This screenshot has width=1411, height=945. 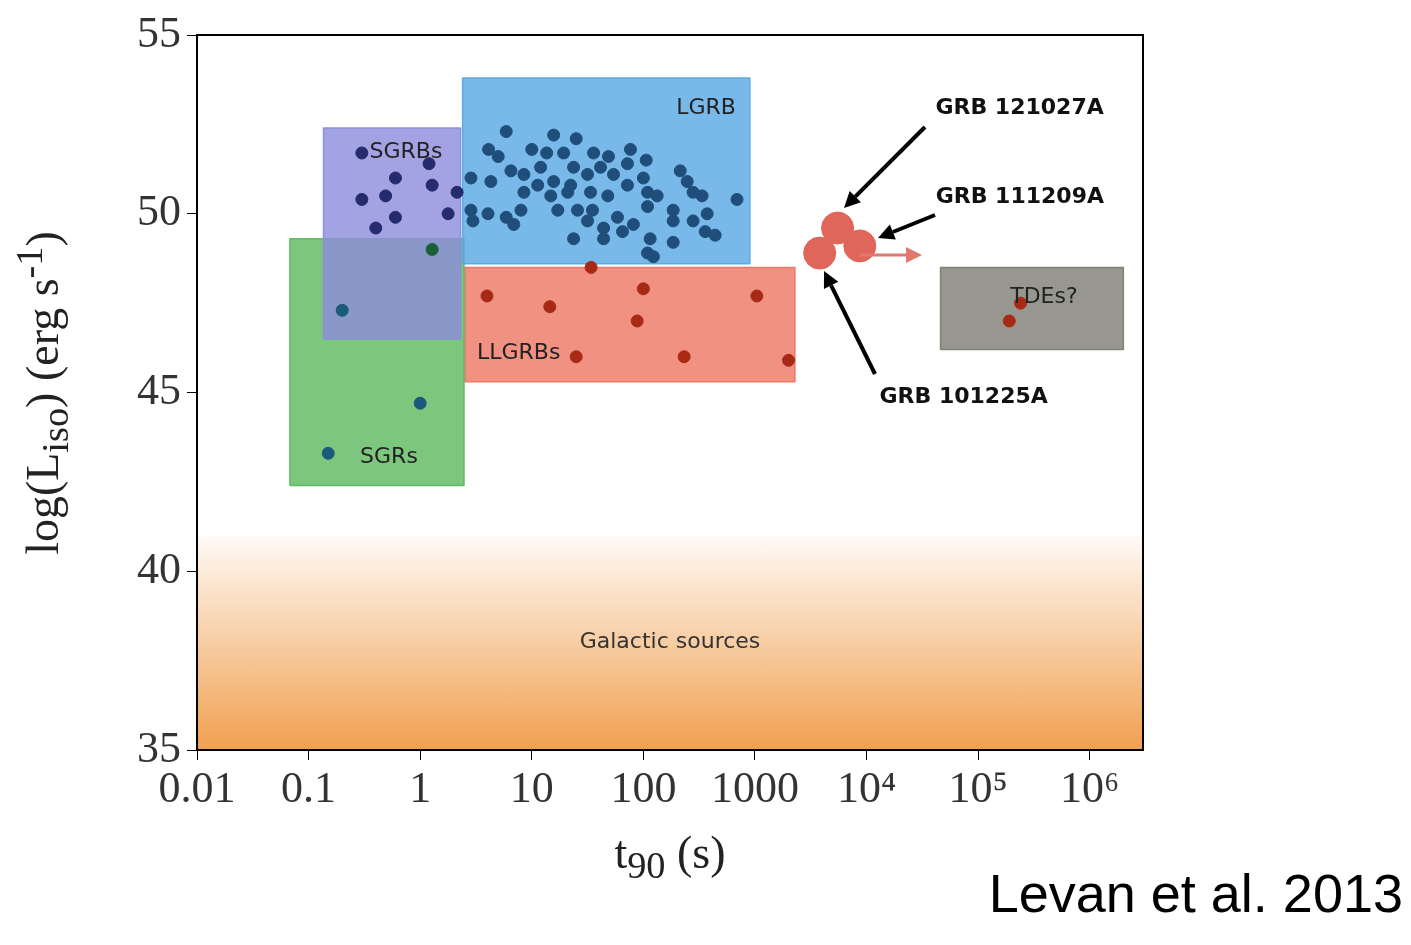 What do you see at coordinates (406, 150) in the screenshot?
I see `series-label: SGRBs` at bounding box center [406, 150].